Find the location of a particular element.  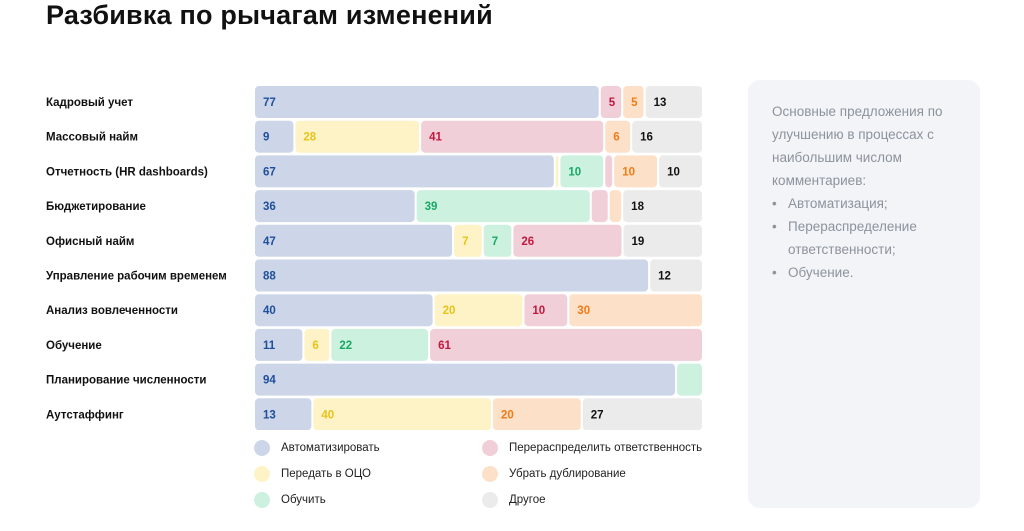

legend-label: Другое is located at coordinates (527, 500).